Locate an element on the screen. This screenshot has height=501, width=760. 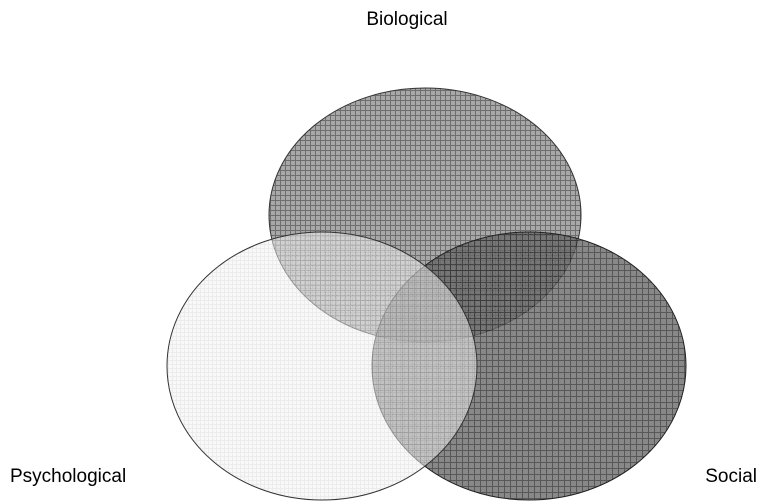
label-social: Social is located at coordinates (731, 476).